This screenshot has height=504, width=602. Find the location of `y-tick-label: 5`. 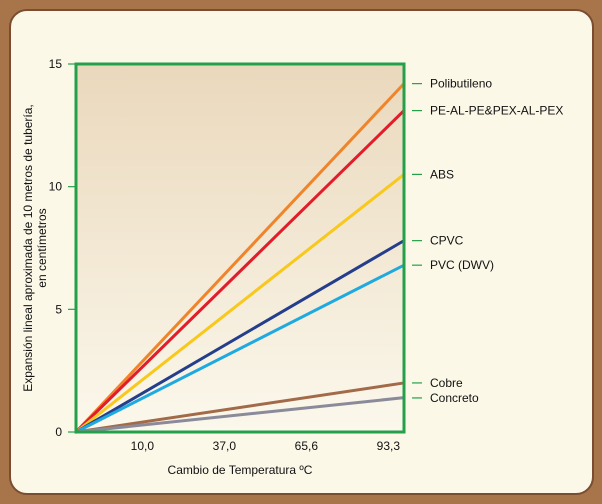

y-tick-label: 5 is located at coordinates (58, 309).